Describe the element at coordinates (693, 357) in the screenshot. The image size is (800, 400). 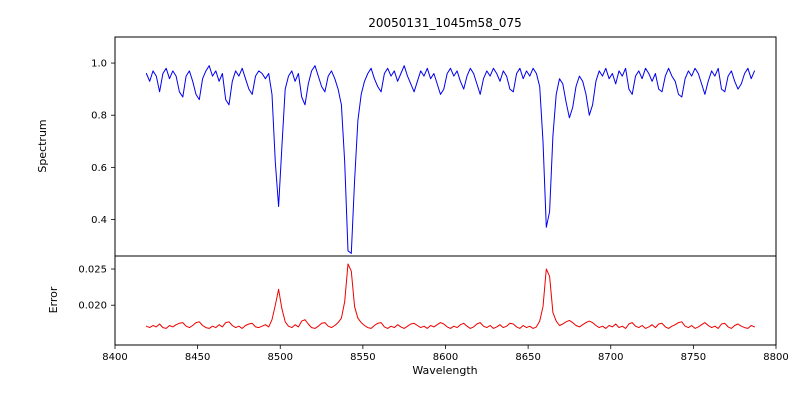
I see `x-tick-label: 8750` at that location.